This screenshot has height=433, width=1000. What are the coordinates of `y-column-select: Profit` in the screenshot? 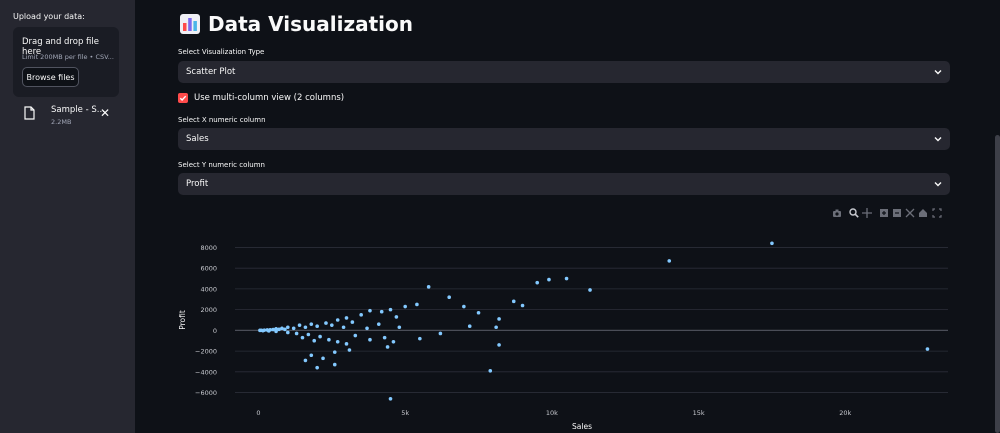 It's located at (564, 184).